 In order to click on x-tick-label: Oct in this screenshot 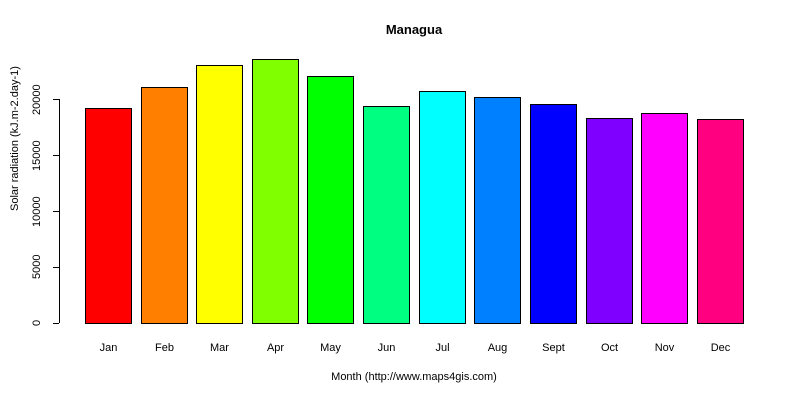, I will do `click(609, 348)`.